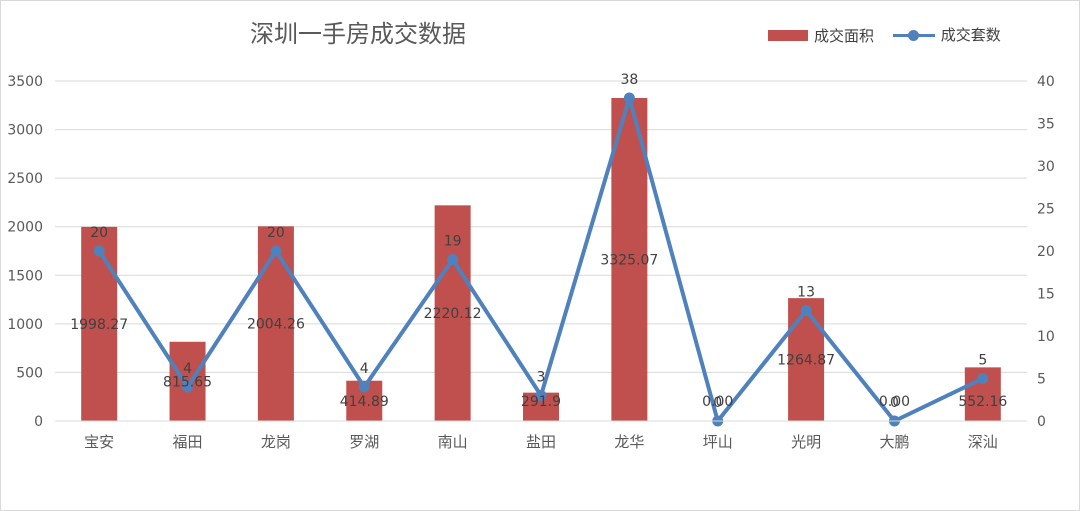 This screenshot has height=511, width=1080. Describe the element at coordinates (276, 442) in the screenshot. I see `x-tick-label: 龙岗` at that location.